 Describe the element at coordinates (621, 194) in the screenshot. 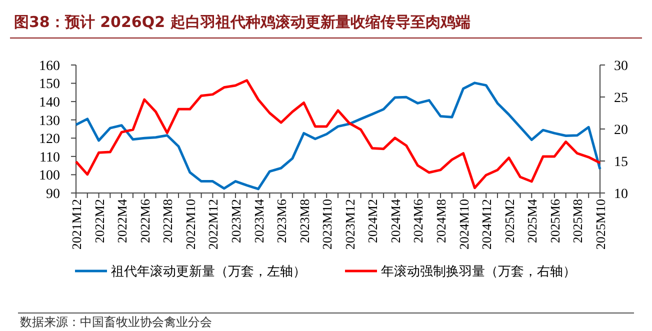

I see `y2-tick-label: 10` at that location.